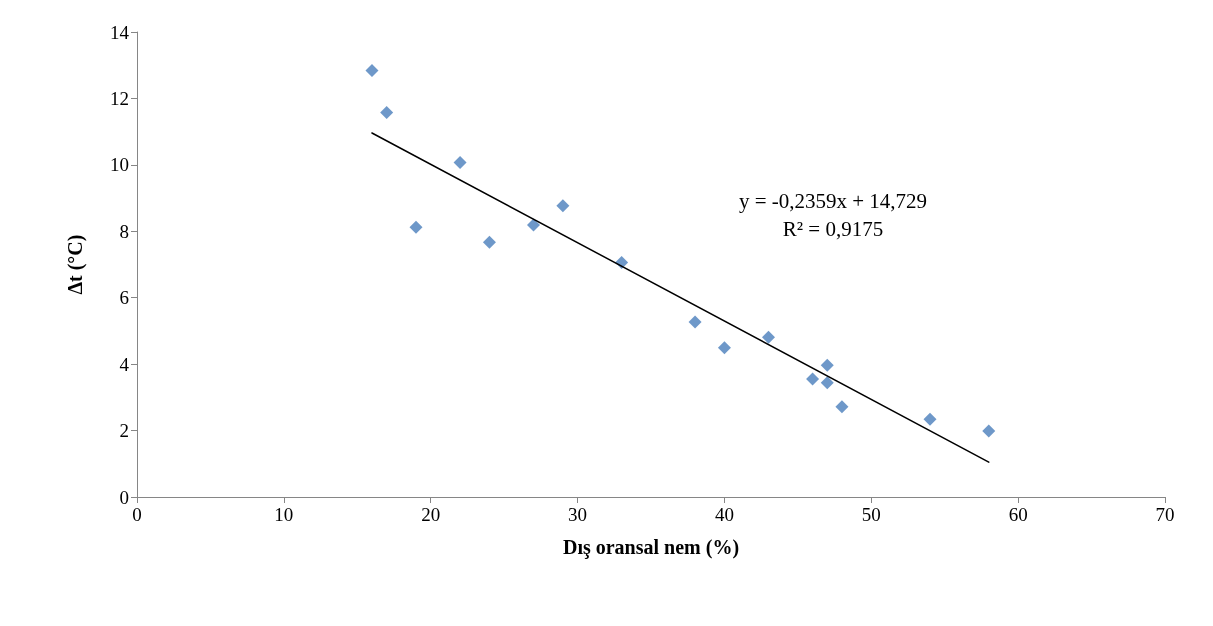  I want to click on x-tick-label: 10, so click(284, 514).